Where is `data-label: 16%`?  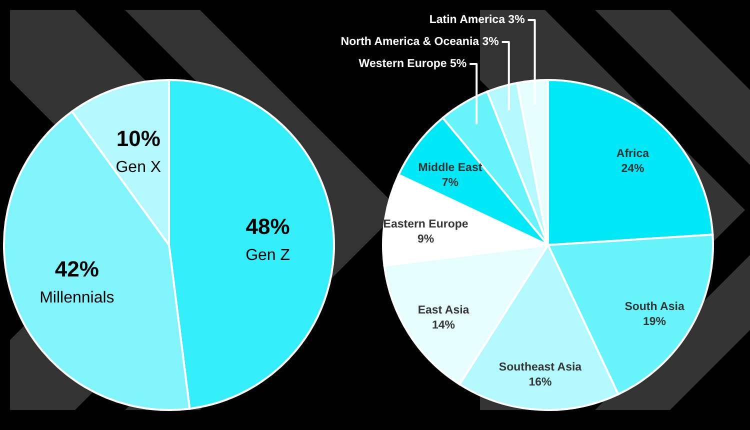
data-label: 16% is located at coordinates (540, 382).